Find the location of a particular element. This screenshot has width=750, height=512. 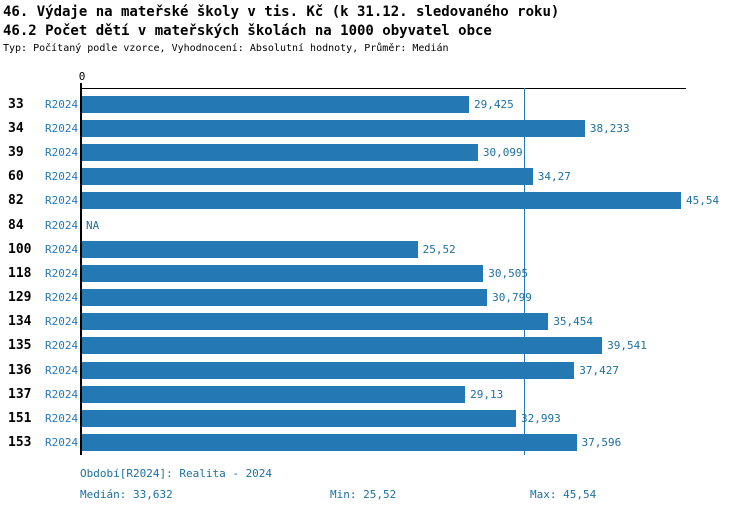

row-category-label: 33 is located at coordinates (16, 104).